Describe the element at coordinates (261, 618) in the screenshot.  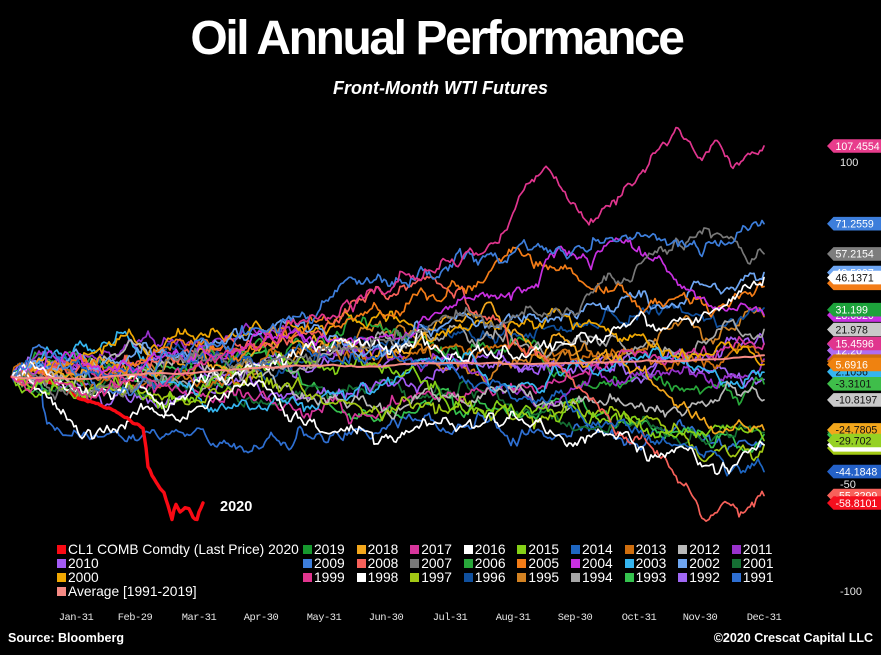
I see `svg-text: Apr-30` at that location.